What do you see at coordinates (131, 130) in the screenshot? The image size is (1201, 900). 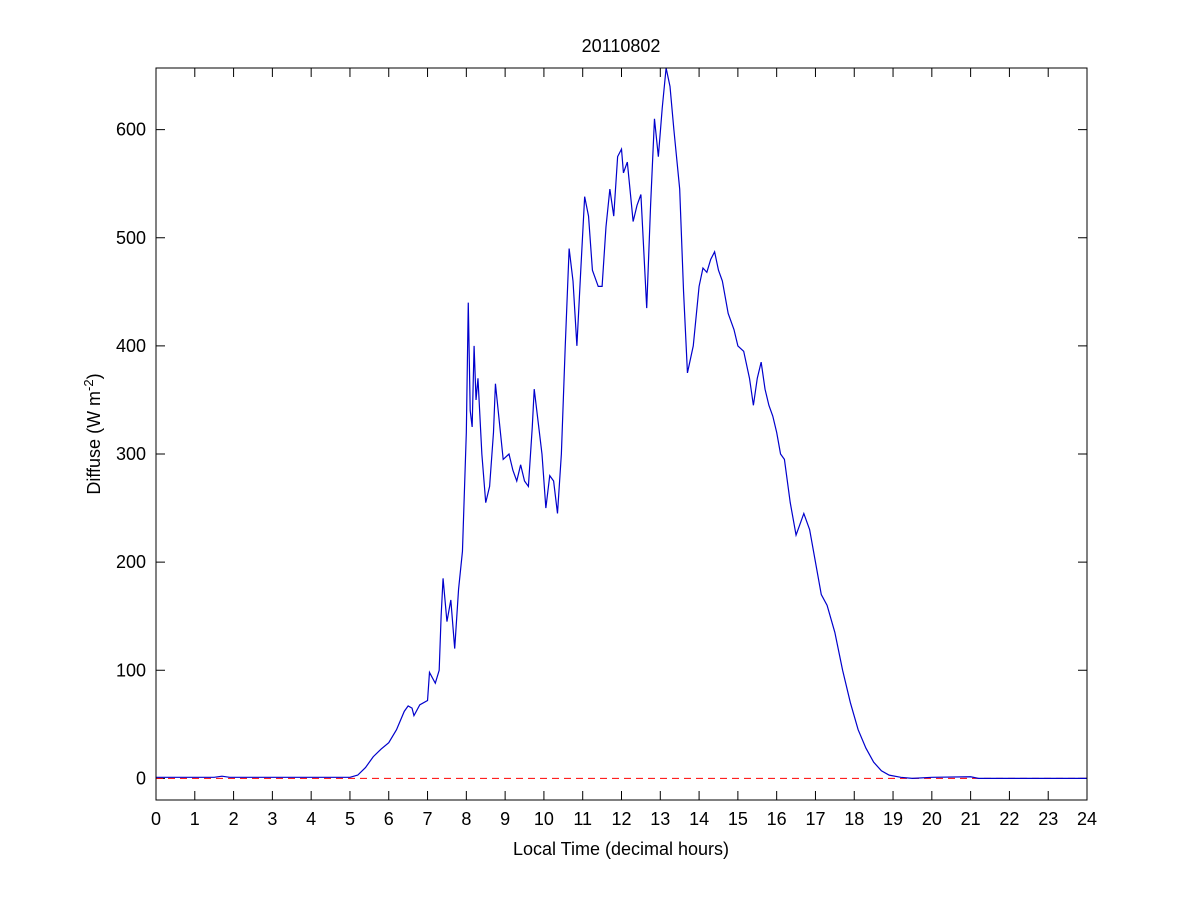 I see `y-tick-label: 600` at bounding box center [131, 130].